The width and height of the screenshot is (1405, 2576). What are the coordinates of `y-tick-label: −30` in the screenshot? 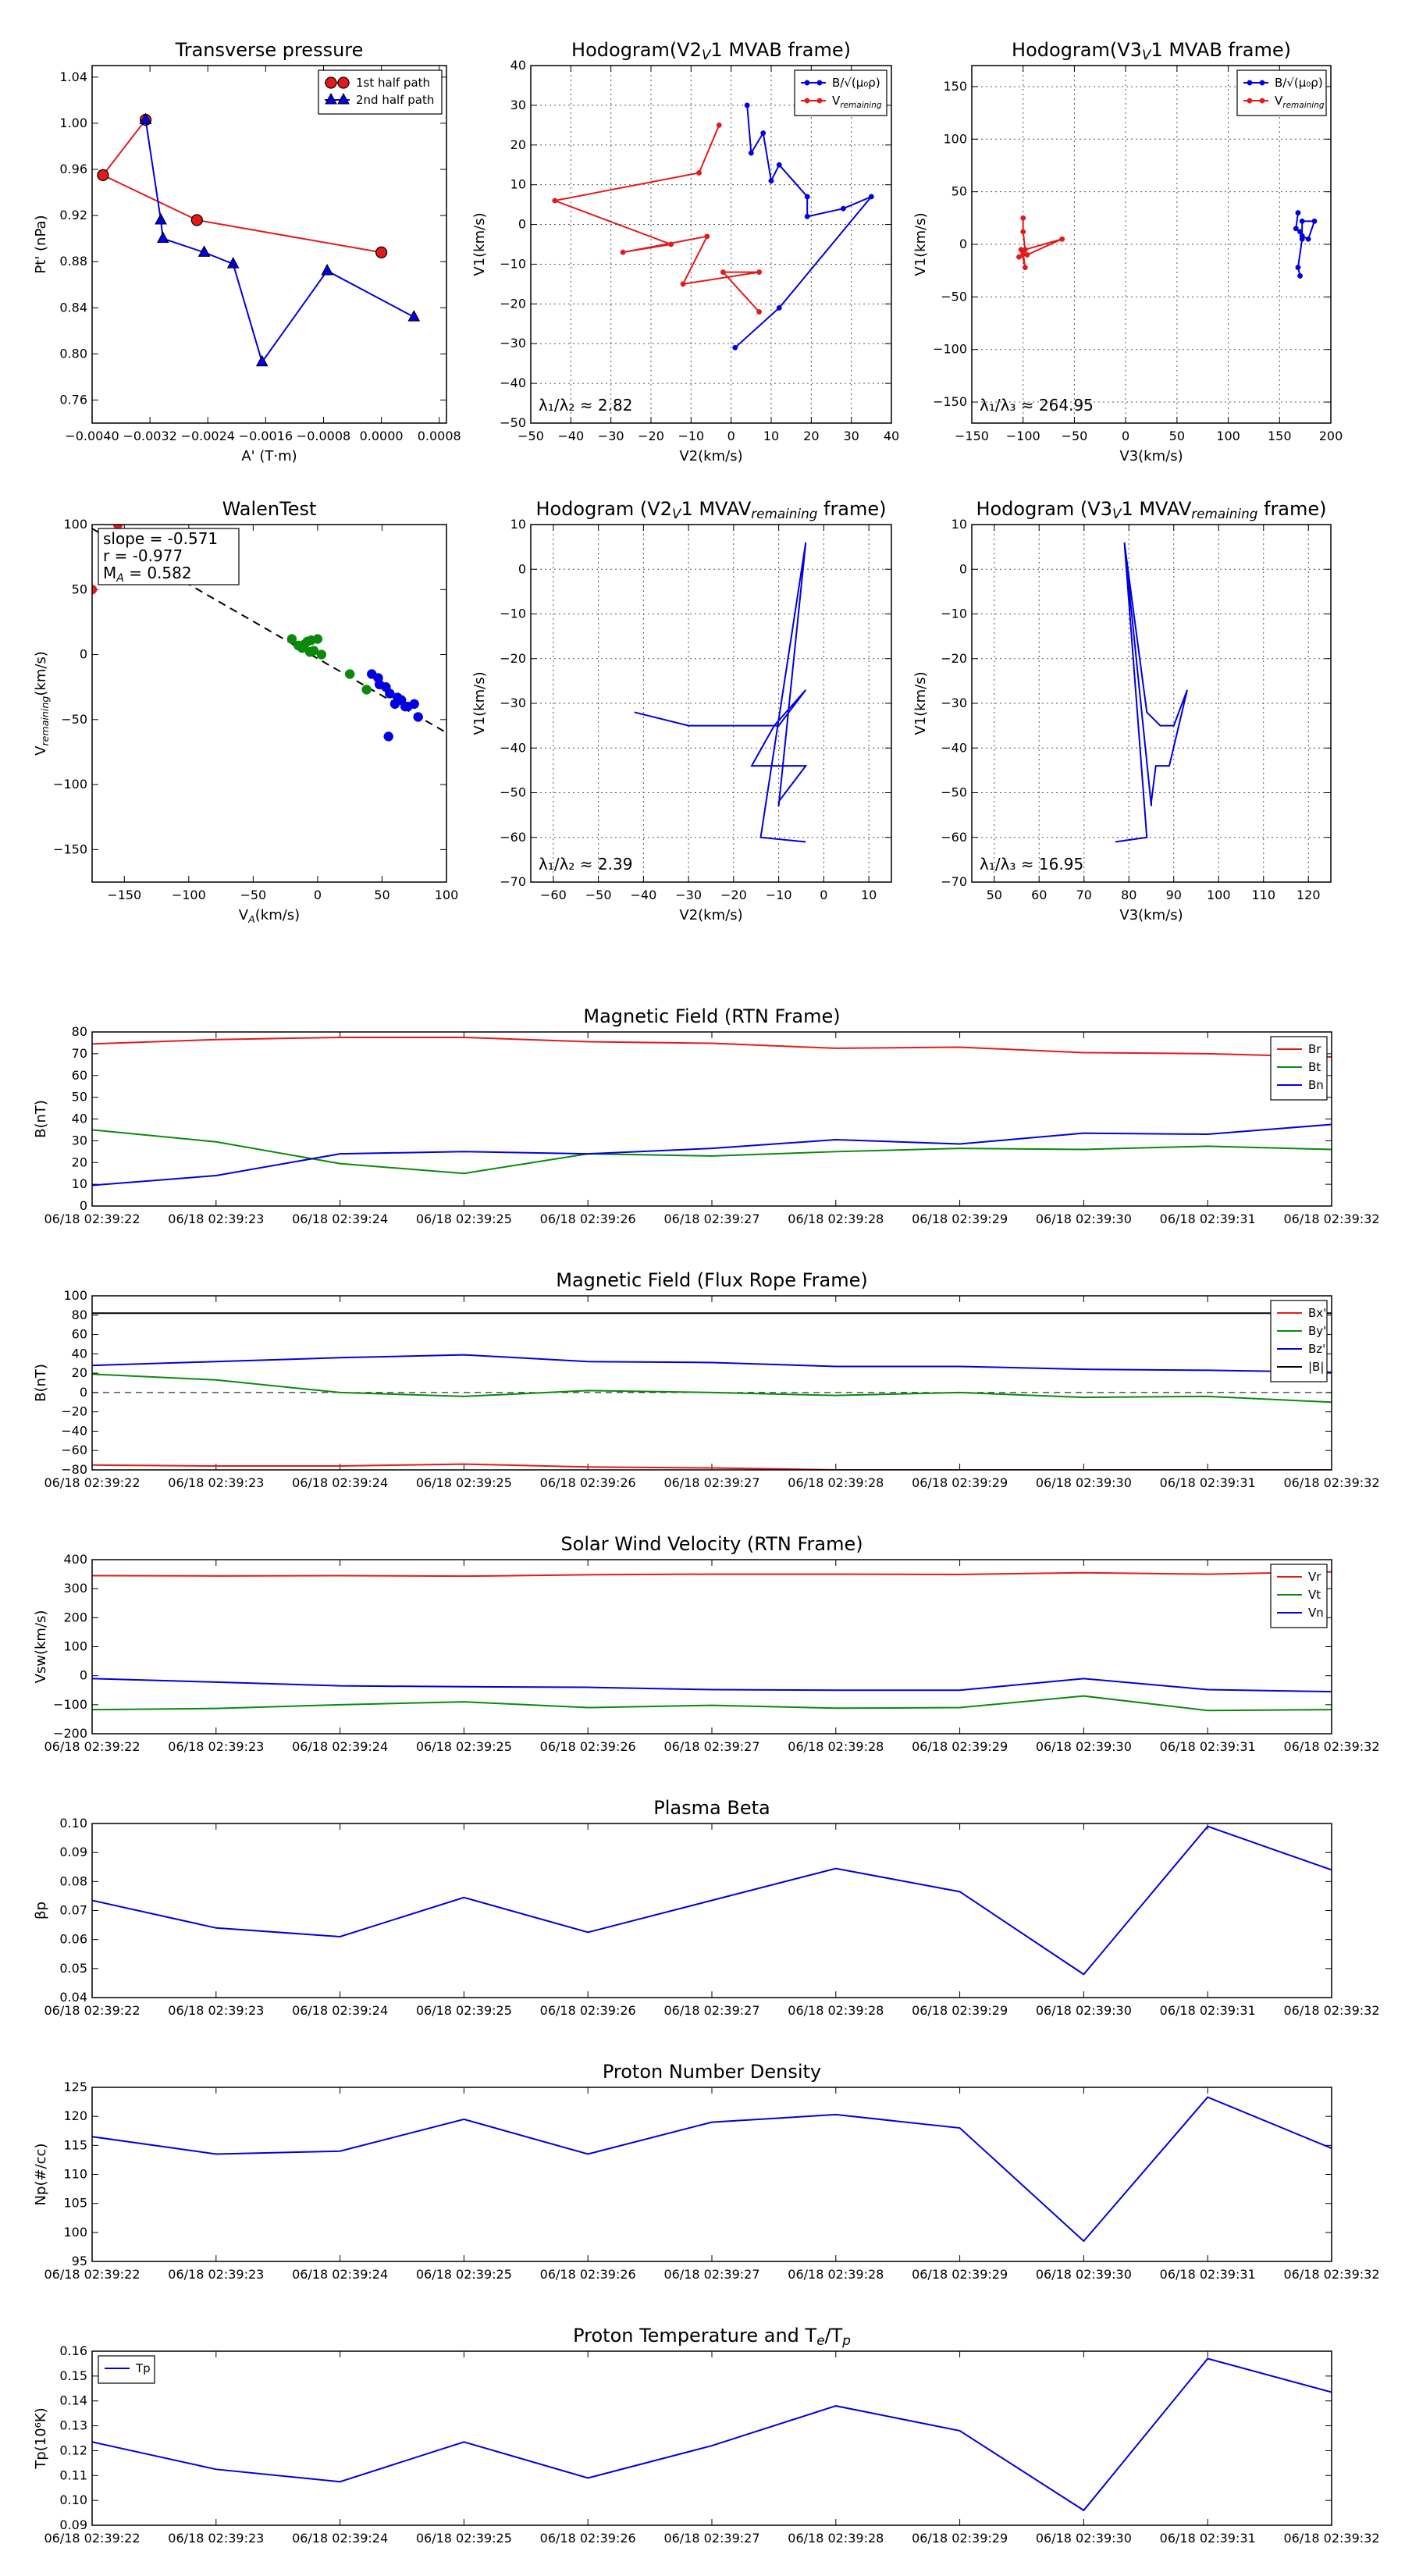 It's located at (513, 343).